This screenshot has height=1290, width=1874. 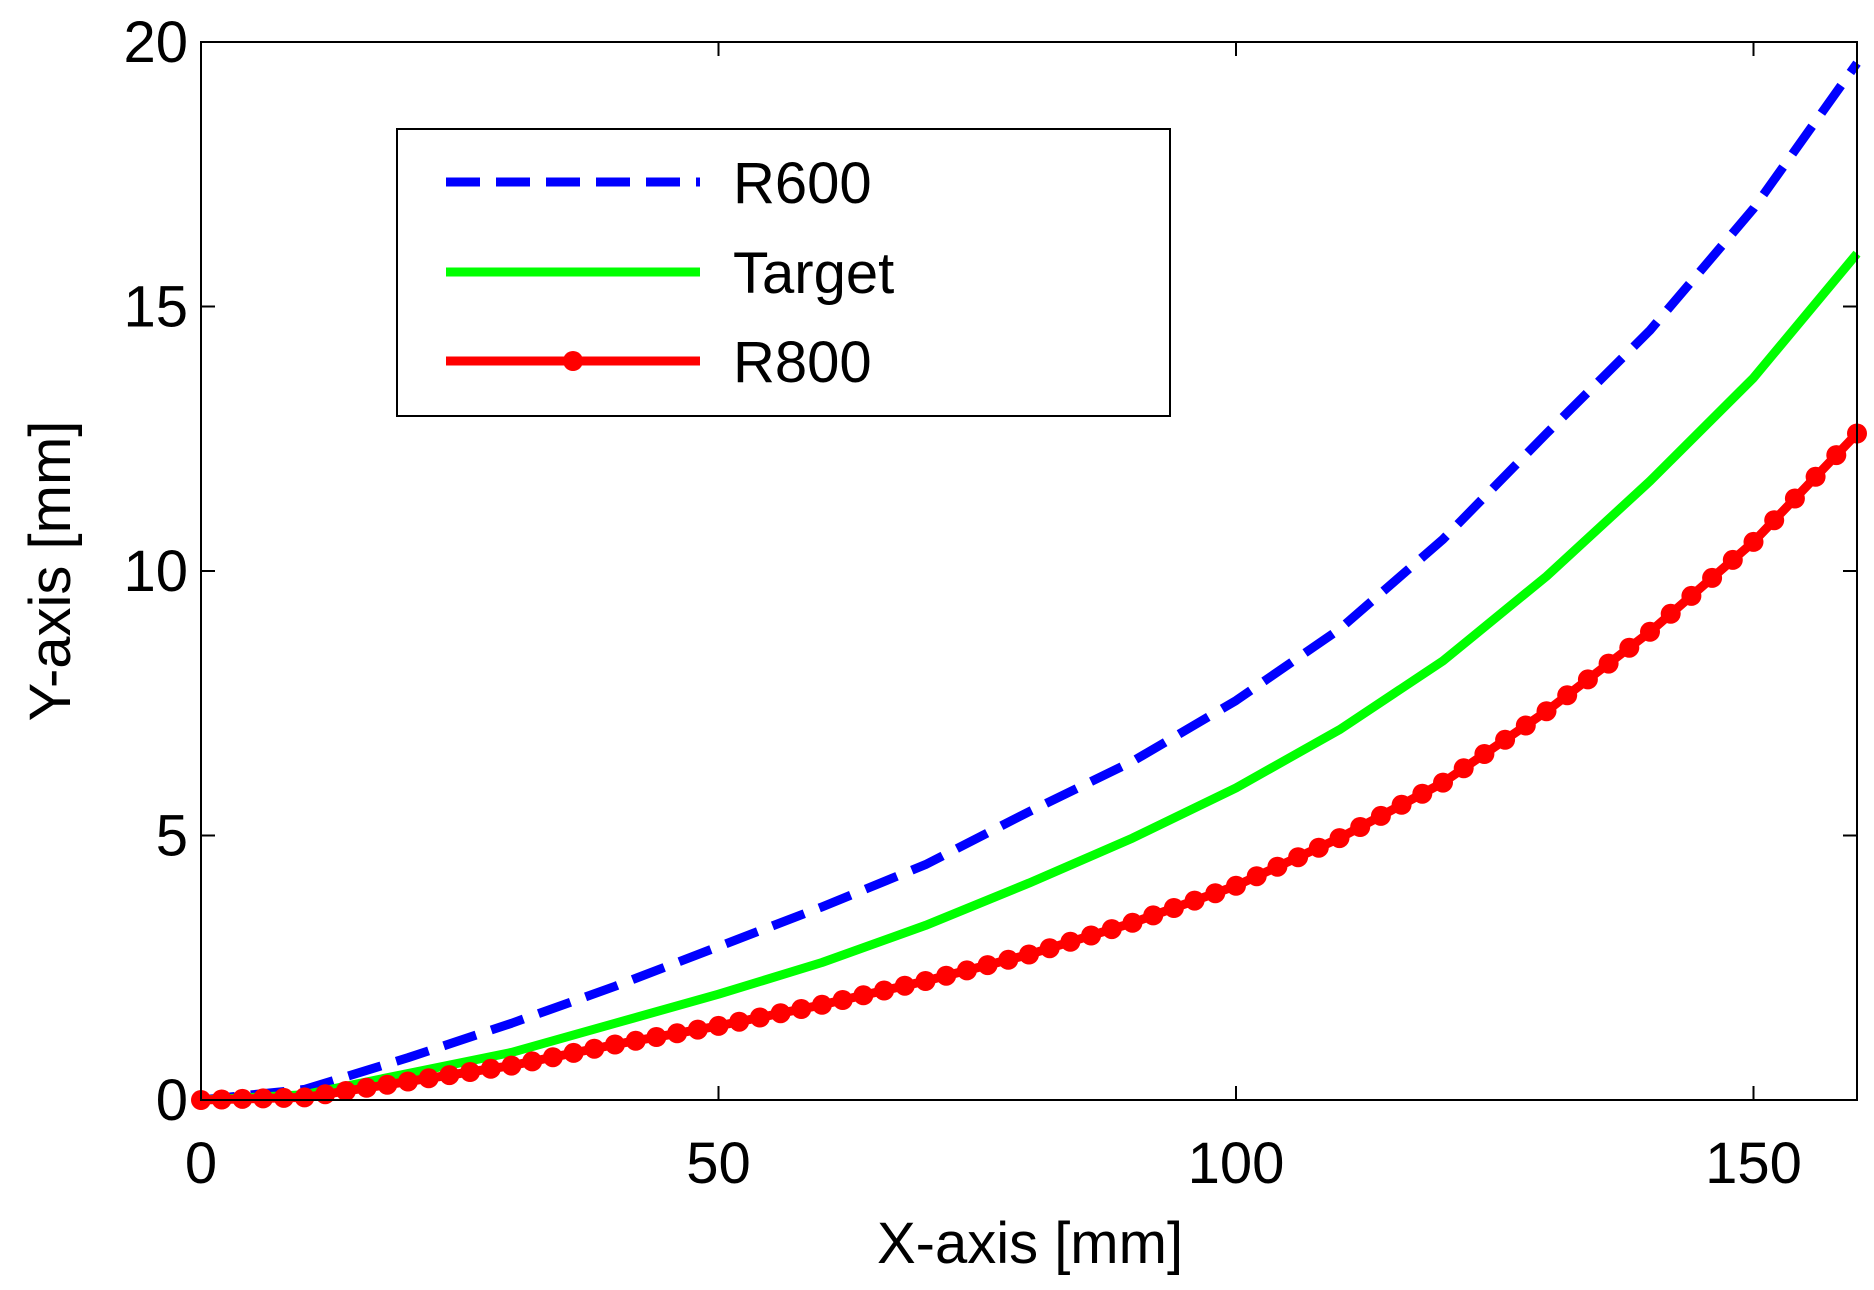 I want to click on legend-label-r800: R800, so click(x=802, y=362).